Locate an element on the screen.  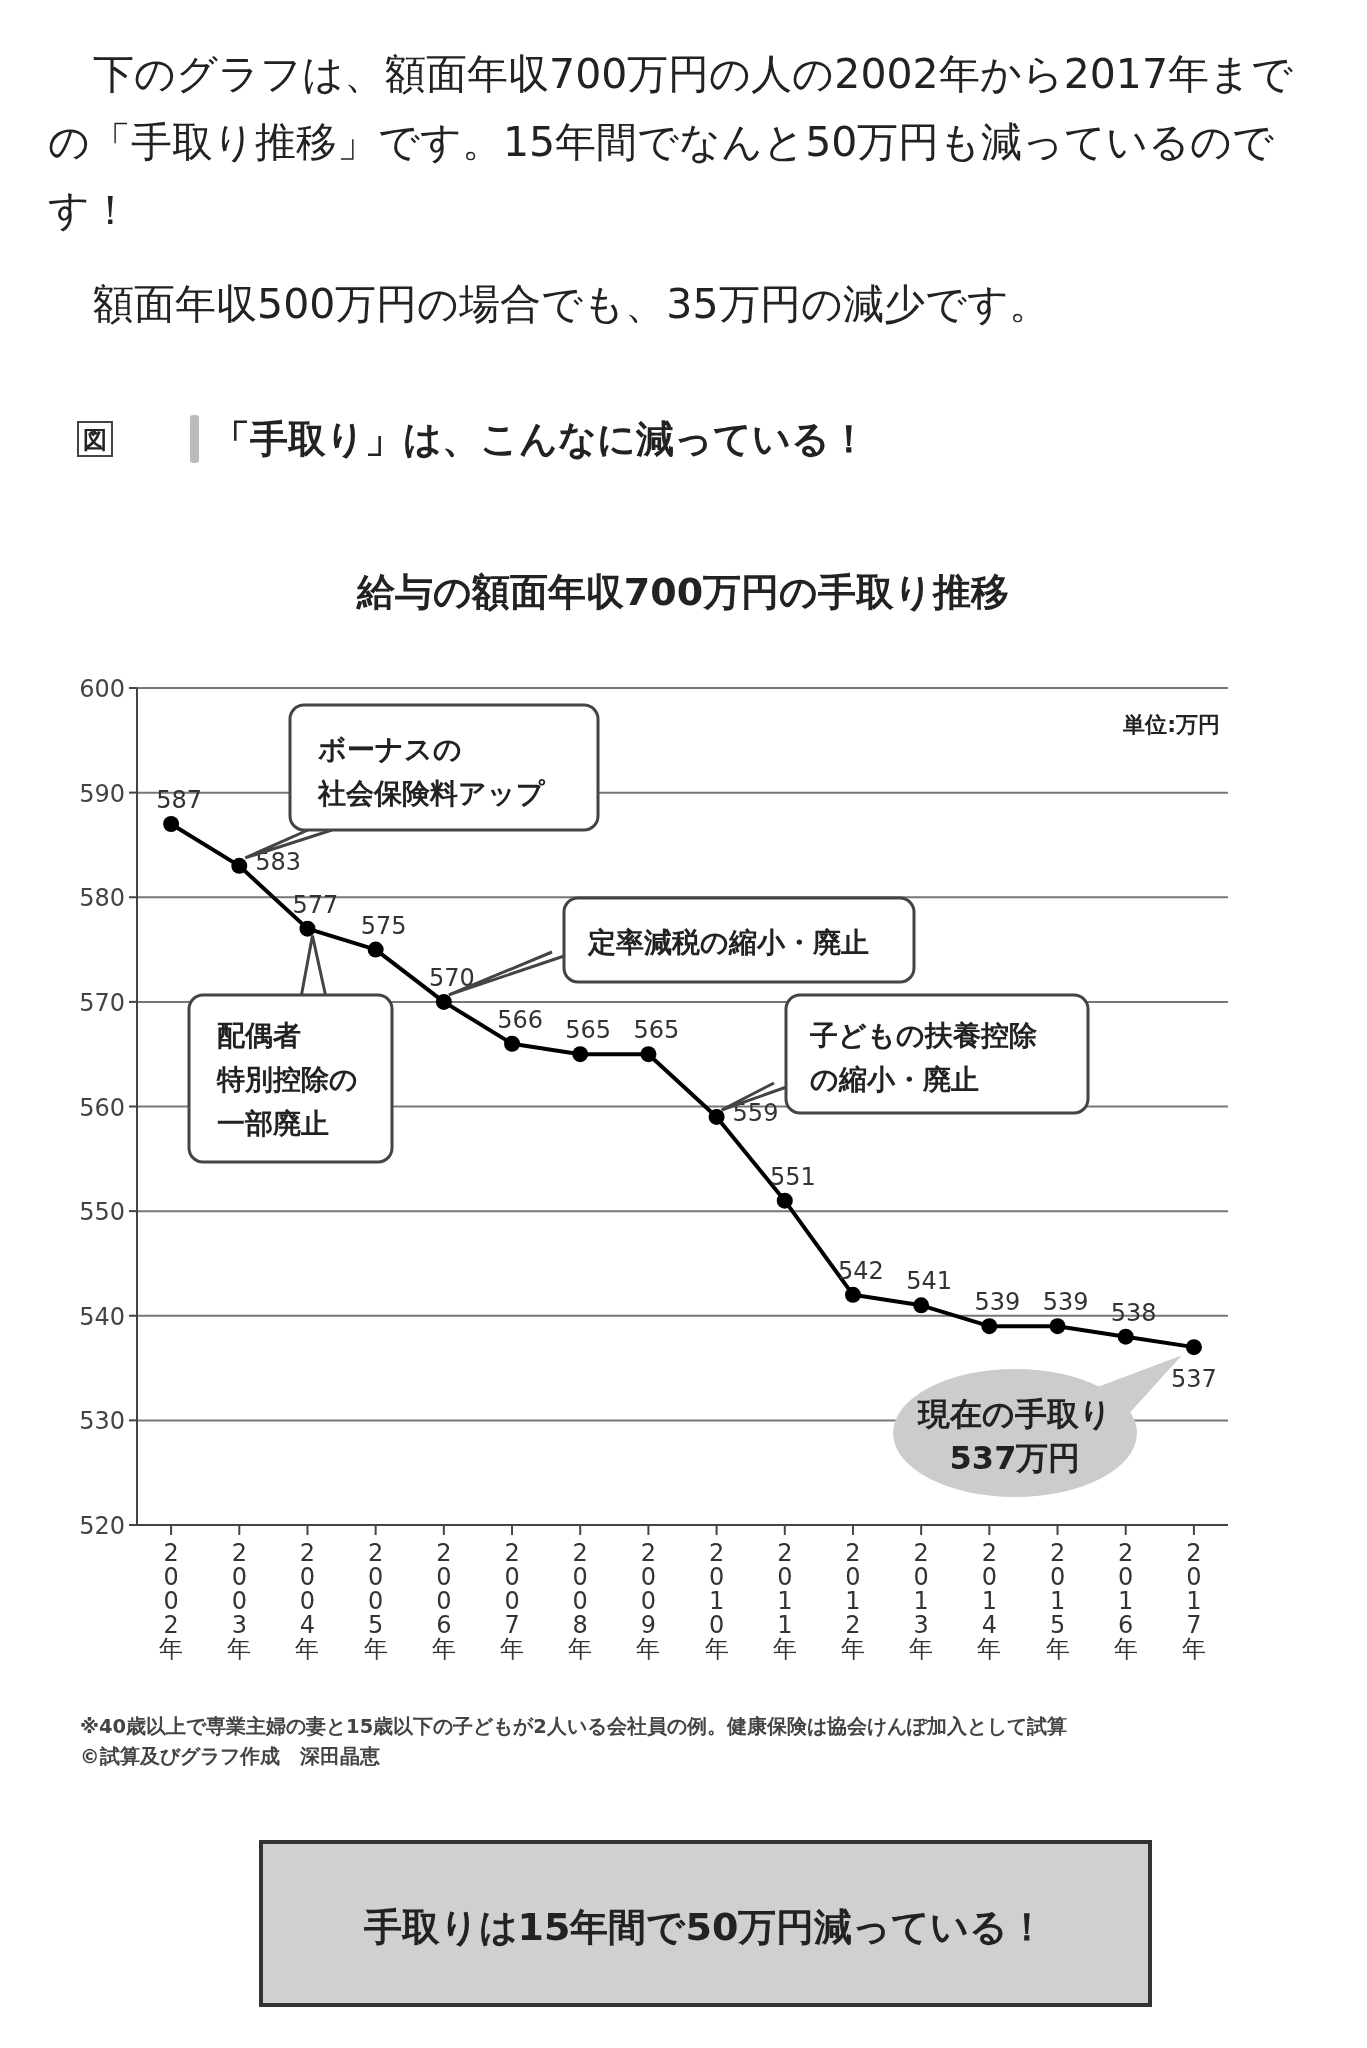
x-tick-label: 2011年 is located at coordinates (784, 1601).